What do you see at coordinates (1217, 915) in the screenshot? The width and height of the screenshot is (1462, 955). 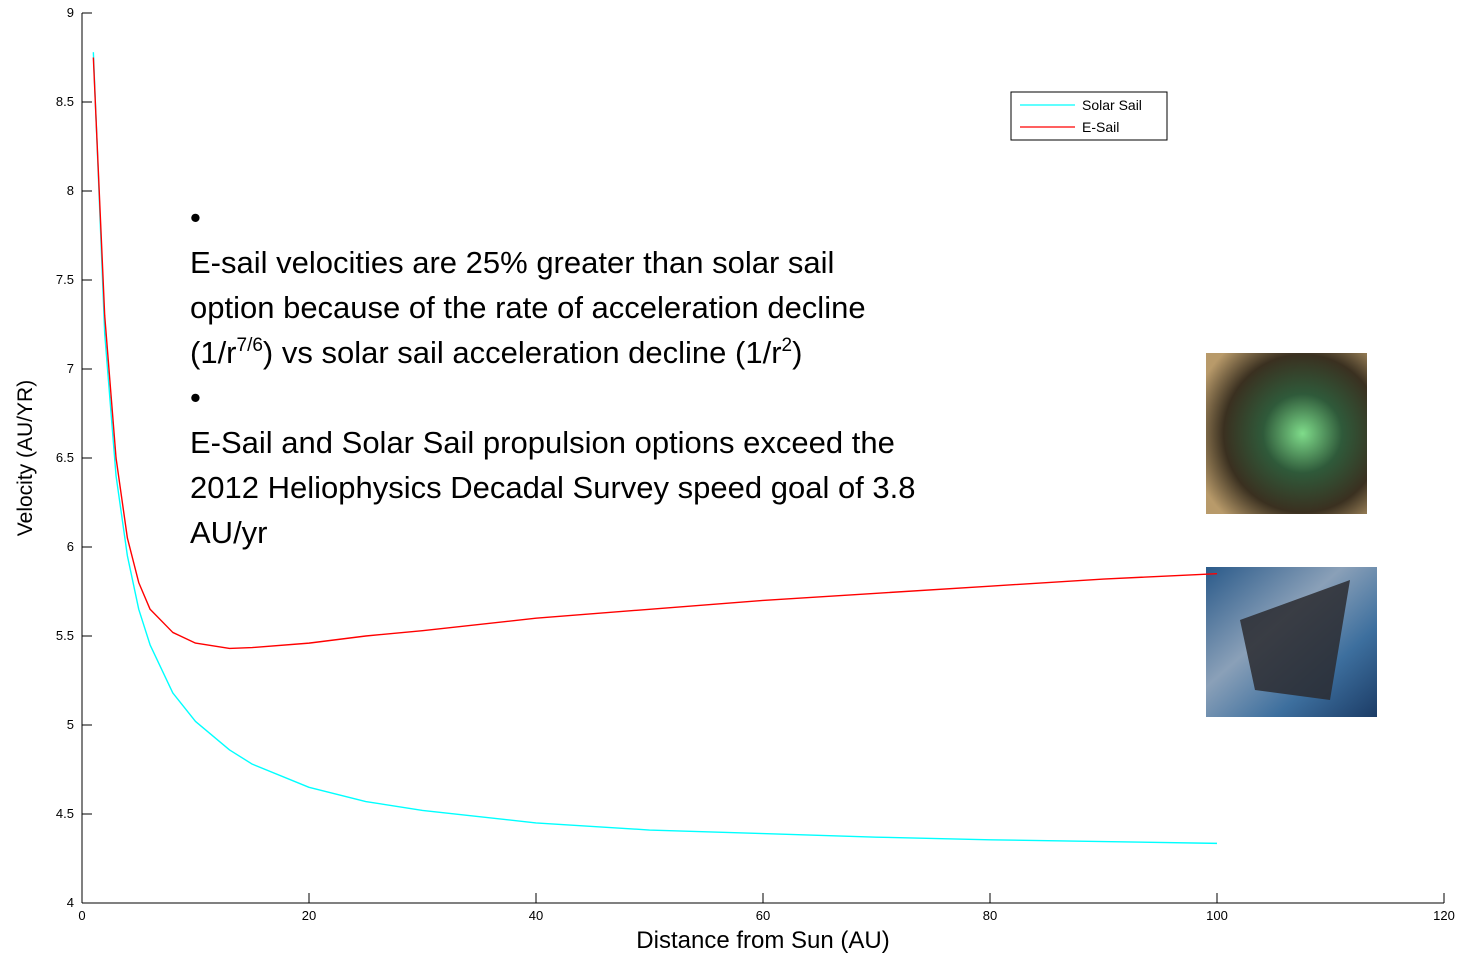 I see `x-tick-label: 100` at bounding box center [1217, 915].